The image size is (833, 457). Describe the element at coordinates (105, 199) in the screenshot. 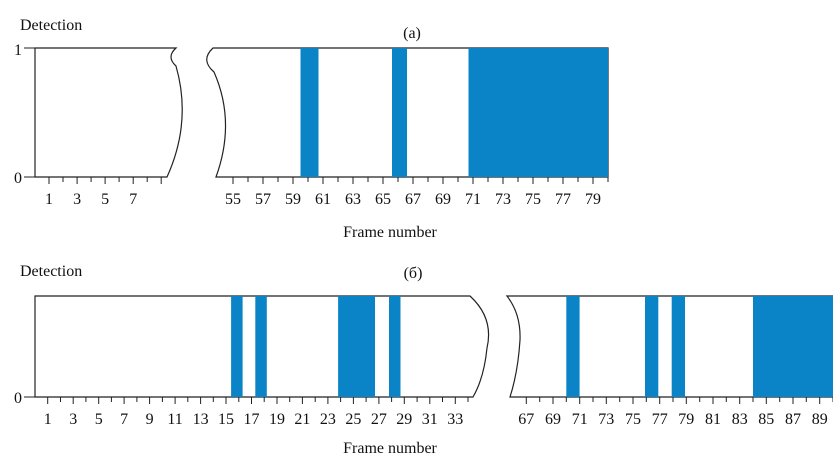

I see `xtick-label-a-5: 5` at that location.